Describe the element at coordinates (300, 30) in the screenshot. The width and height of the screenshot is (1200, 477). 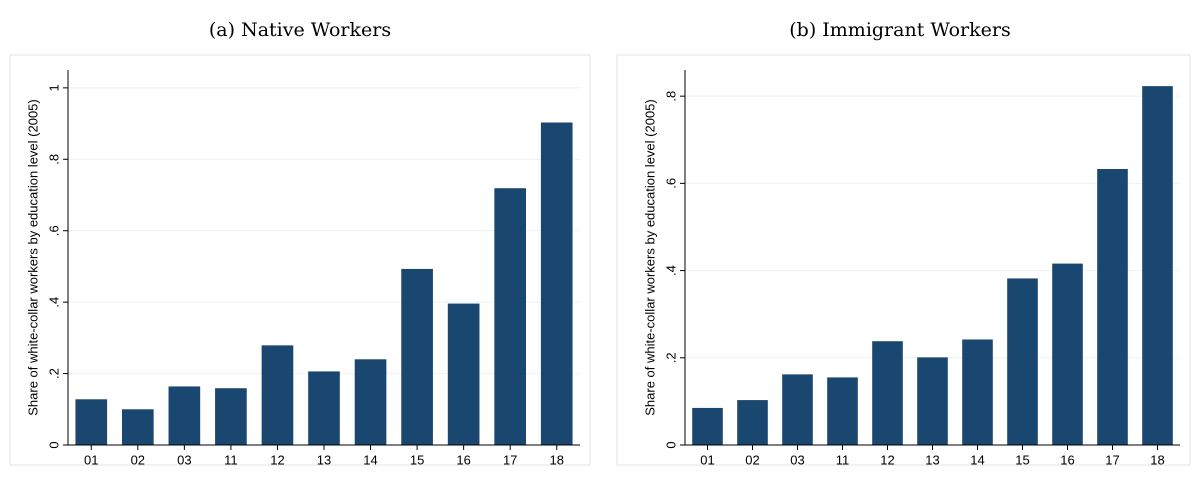
I see `chart-title: (a) Native Workers` at that location.